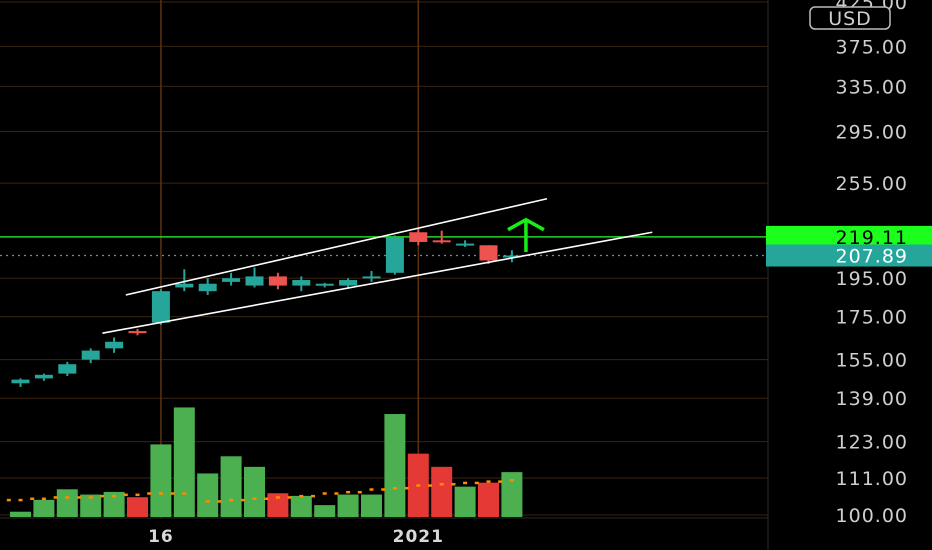  What do you see at coordinates (872, 238) in the screenshot?
I see `price-tag-label: 219.11` at bounding box center [872, 238].